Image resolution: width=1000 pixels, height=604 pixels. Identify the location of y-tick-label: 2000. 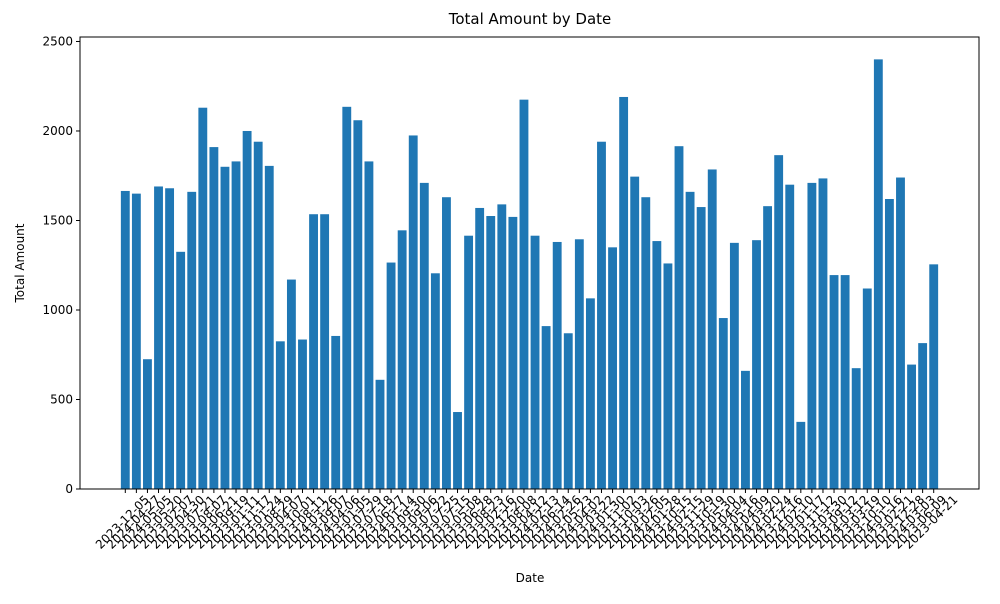
(57, 131).